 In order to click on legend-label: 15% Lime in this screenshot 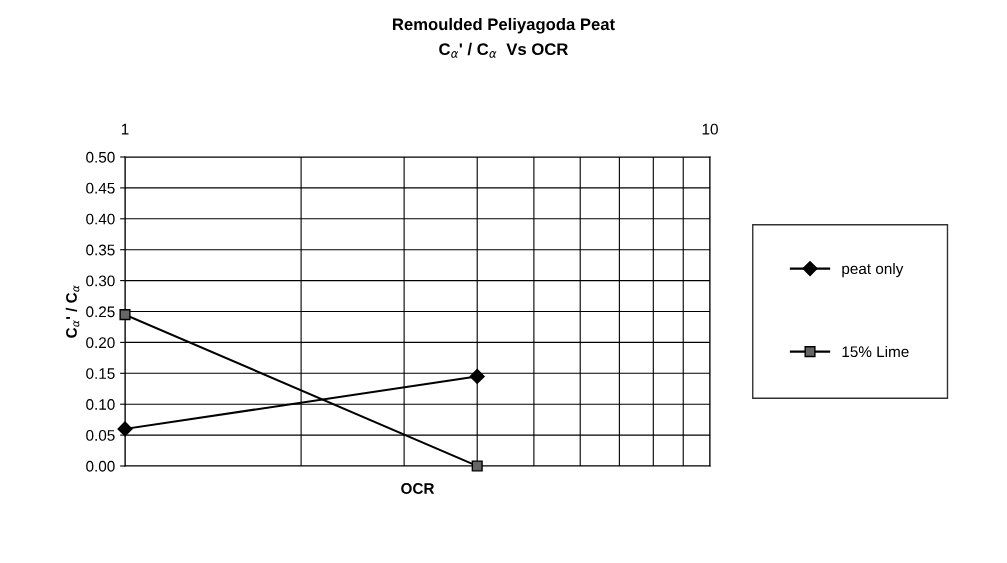, I will do `click(875, 351)`.